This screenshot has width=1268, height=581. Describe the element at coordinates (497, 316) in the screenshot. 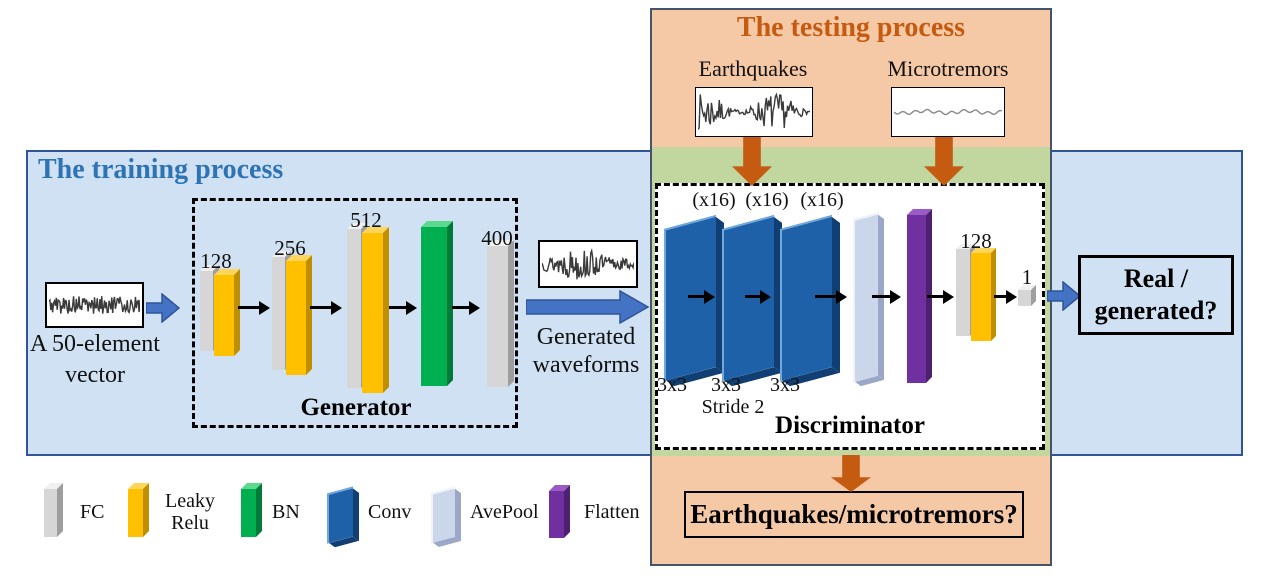

I see `generator-fc4-bar` at that location.